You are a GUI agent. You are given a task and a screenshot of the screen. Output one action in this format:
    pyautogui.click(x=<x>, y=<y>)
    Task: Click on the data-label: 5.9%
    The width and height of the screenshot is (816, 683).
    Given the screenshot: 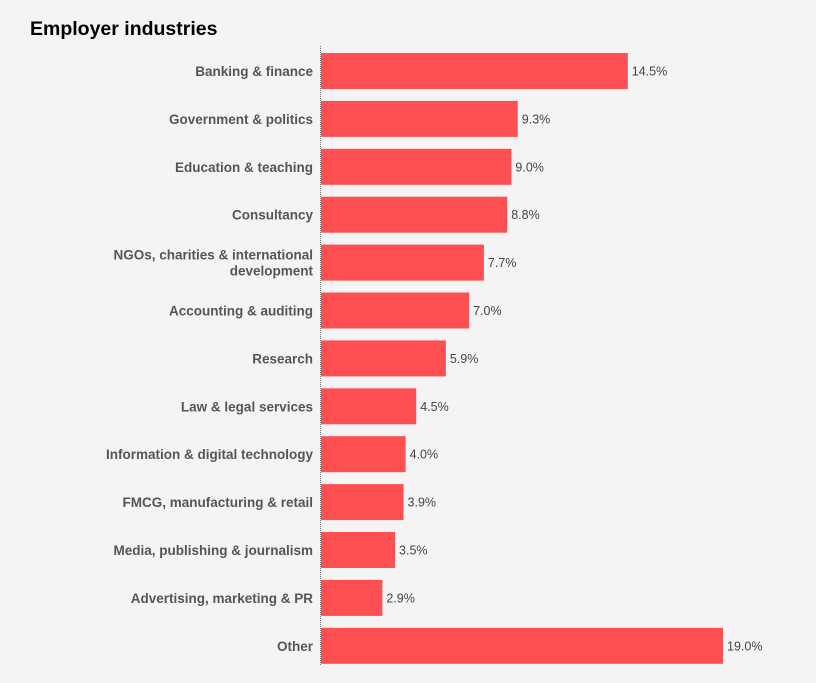 What is the action you would take?
    pyautogui.click(x=464, y=359)
    